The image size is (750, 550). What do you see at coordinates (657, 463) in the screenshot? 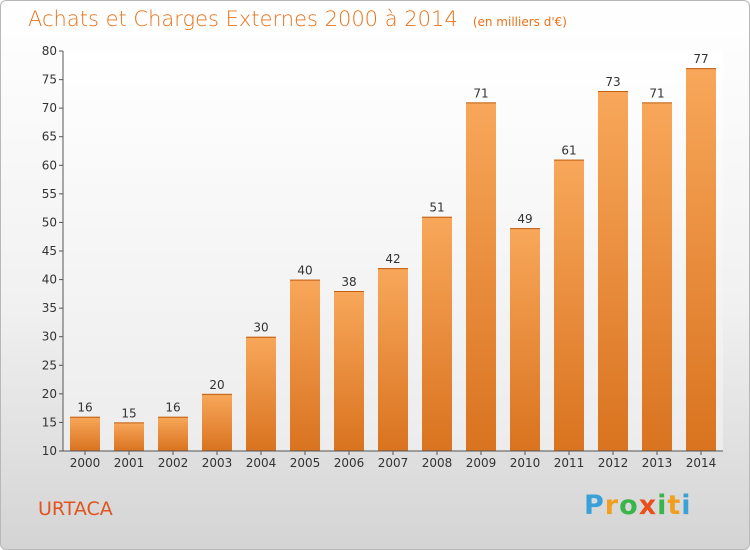
I see `x-tick-label: 2013` at bounding box center [657, 463].